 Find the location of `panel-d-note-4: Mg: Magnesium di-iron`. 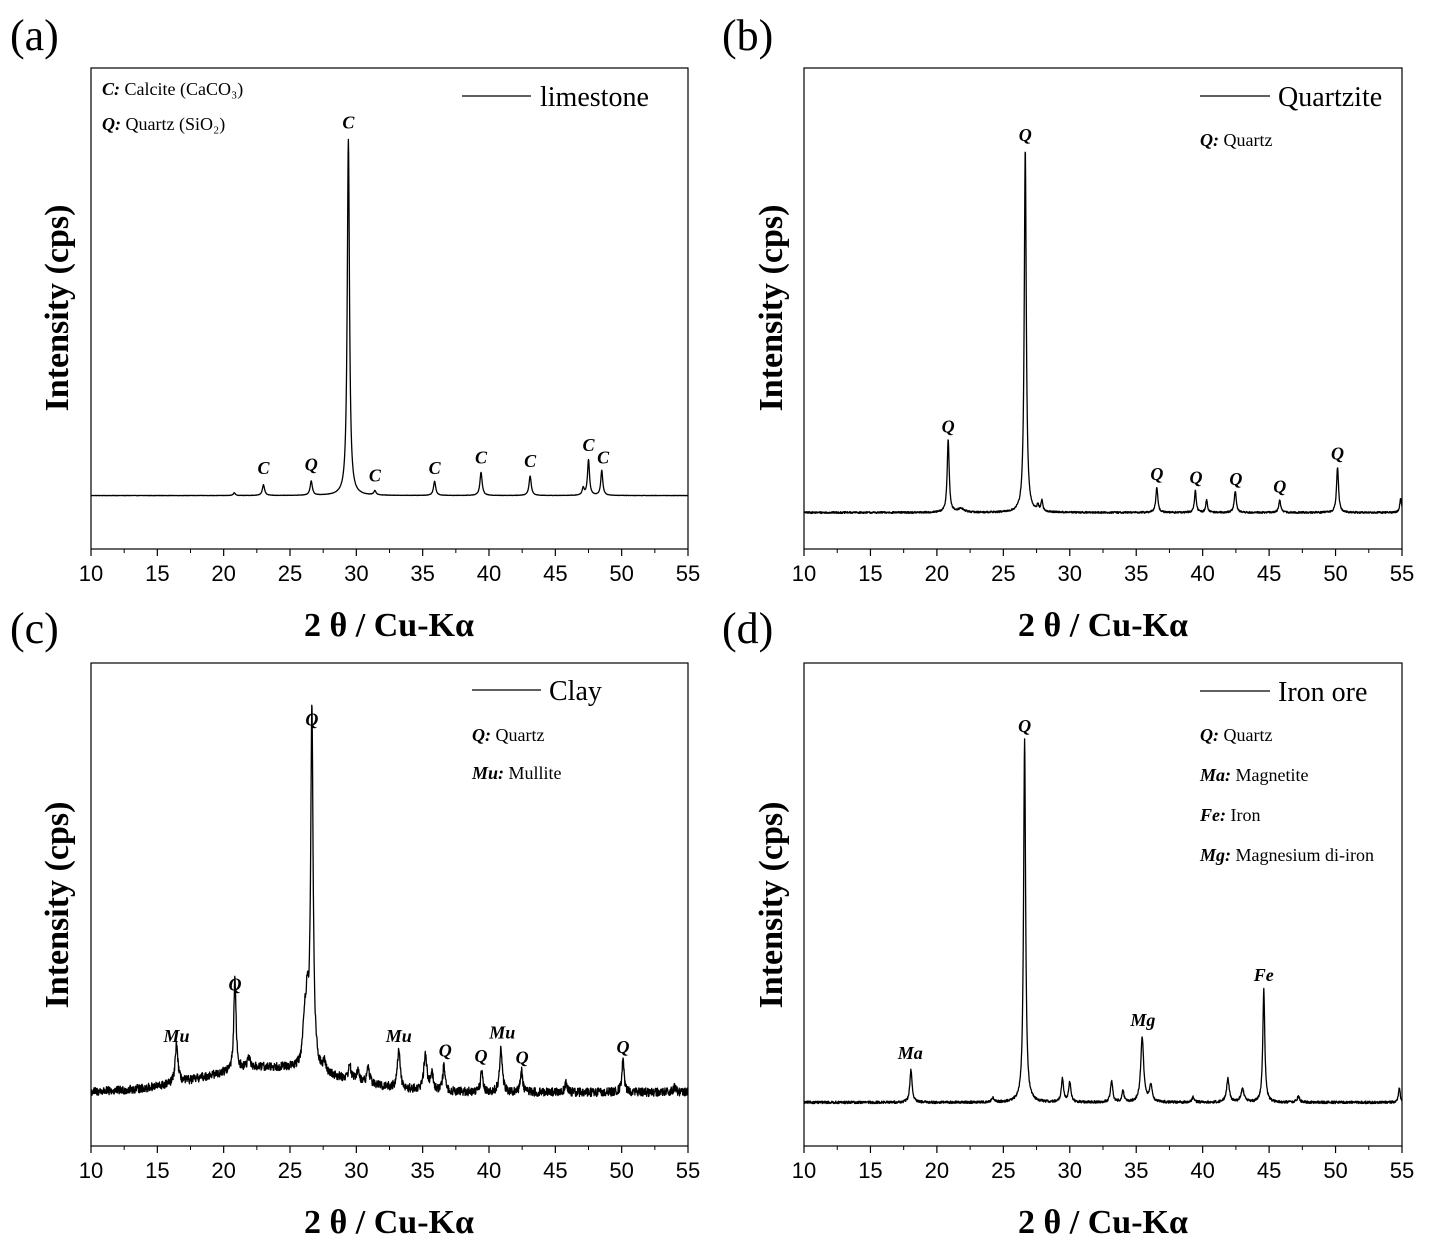

panel-d-note-4: Mg: Magnesium di-iron is located at coordinates (1286, 855).